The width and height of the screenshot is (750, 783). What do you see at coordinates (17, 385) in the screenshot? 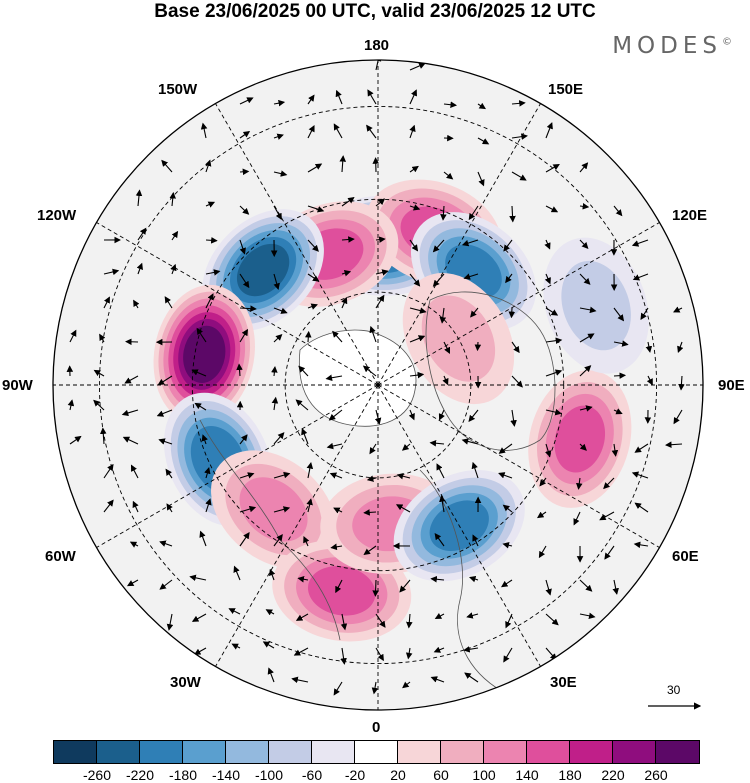
I see `lon-label-90w: 90W` at bounding box center [17, 385].